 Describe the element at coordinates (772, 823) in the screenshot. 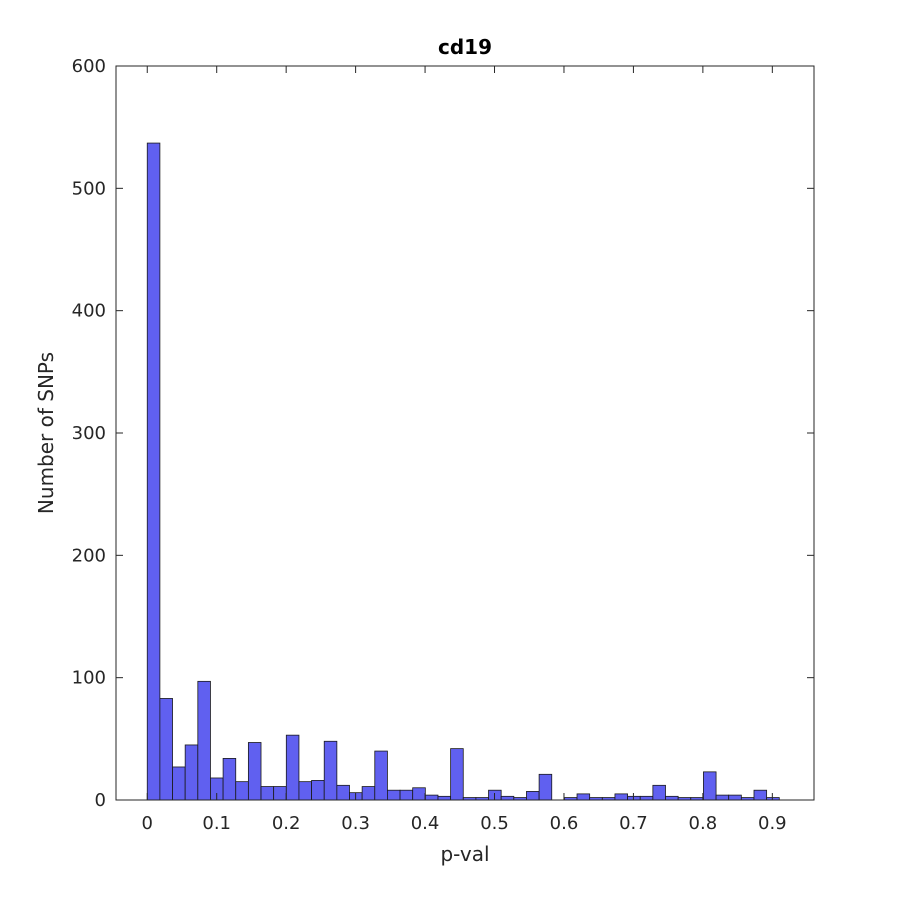

I see `x-tick-label: 0.9` at that location.